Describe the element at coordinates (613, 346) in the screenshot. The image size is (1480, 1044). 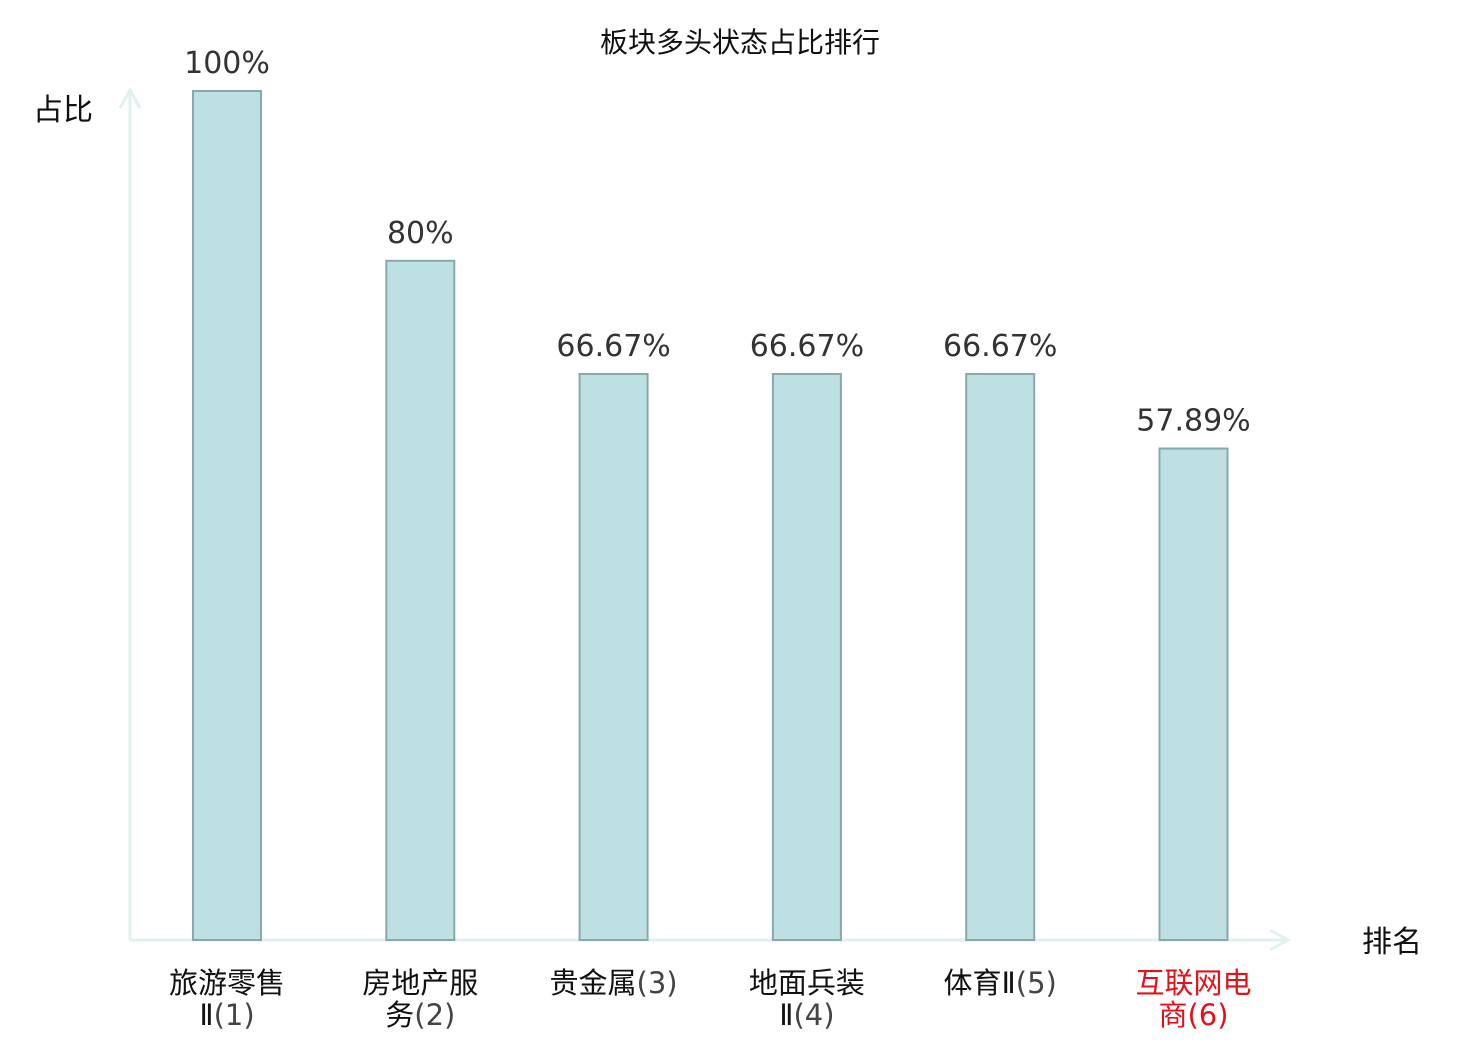
I see `bar-value-label-3: 66.67%` at that location.